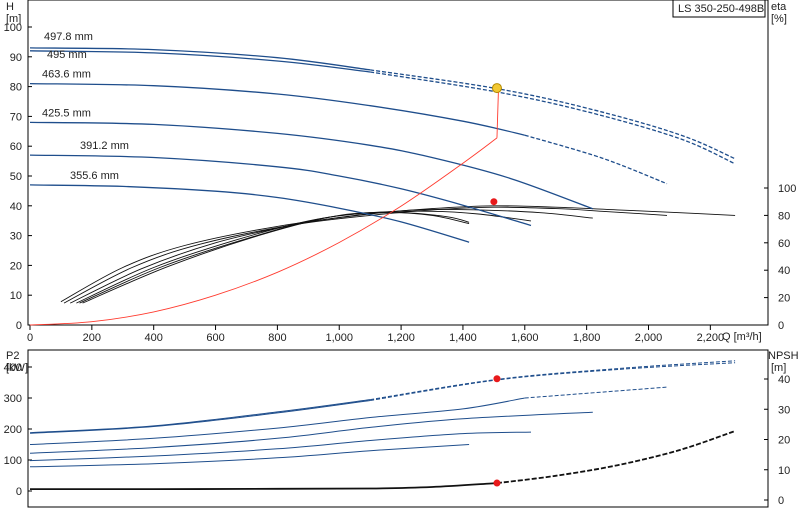  I want to click on y2-axis-label-line2: [%], so click(779, 19).